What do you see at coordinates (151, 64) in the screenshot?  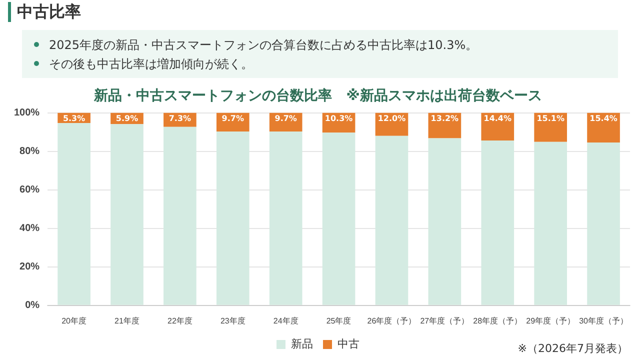 I see `text: その後も中古比率は増加傾向が続く。` at bounding box center [151, 64].